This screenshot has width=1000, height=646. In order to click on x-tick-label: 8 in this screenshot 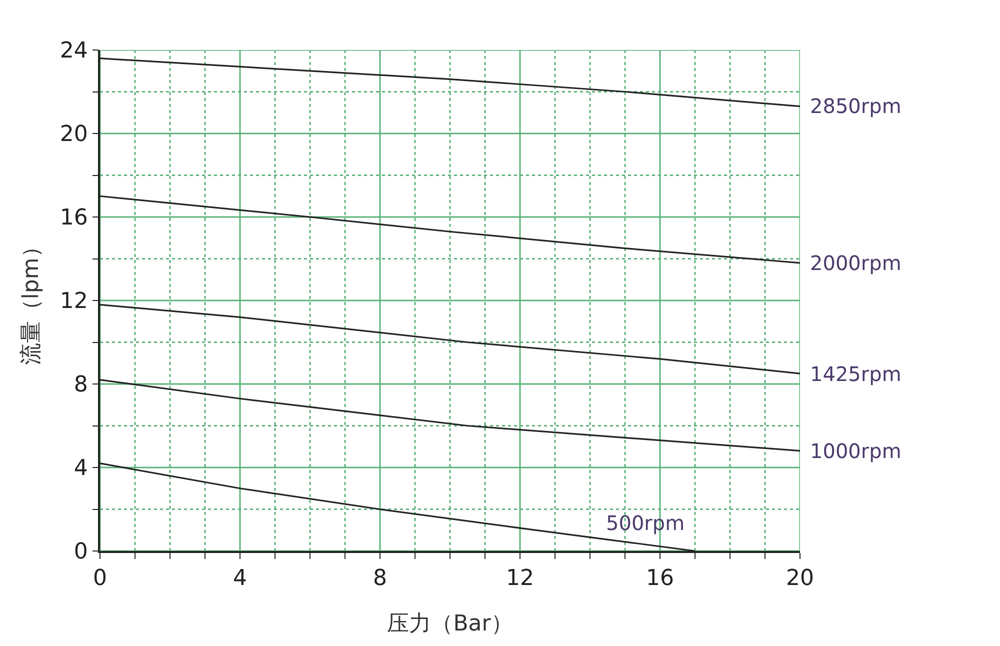, I will do `click(380, 579)`.